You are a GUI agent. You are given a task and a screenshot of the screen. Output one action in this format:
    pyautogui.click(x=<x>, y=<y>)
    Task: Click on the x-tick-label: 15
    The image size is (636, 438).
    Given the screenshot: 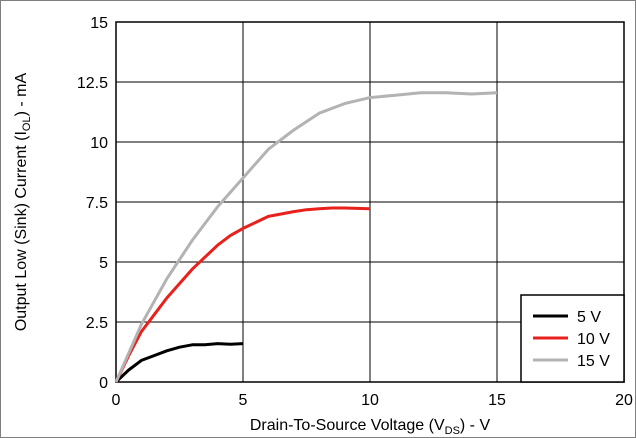 What is the action you would take?
    pyautogui.click(x=497, y=400)
    